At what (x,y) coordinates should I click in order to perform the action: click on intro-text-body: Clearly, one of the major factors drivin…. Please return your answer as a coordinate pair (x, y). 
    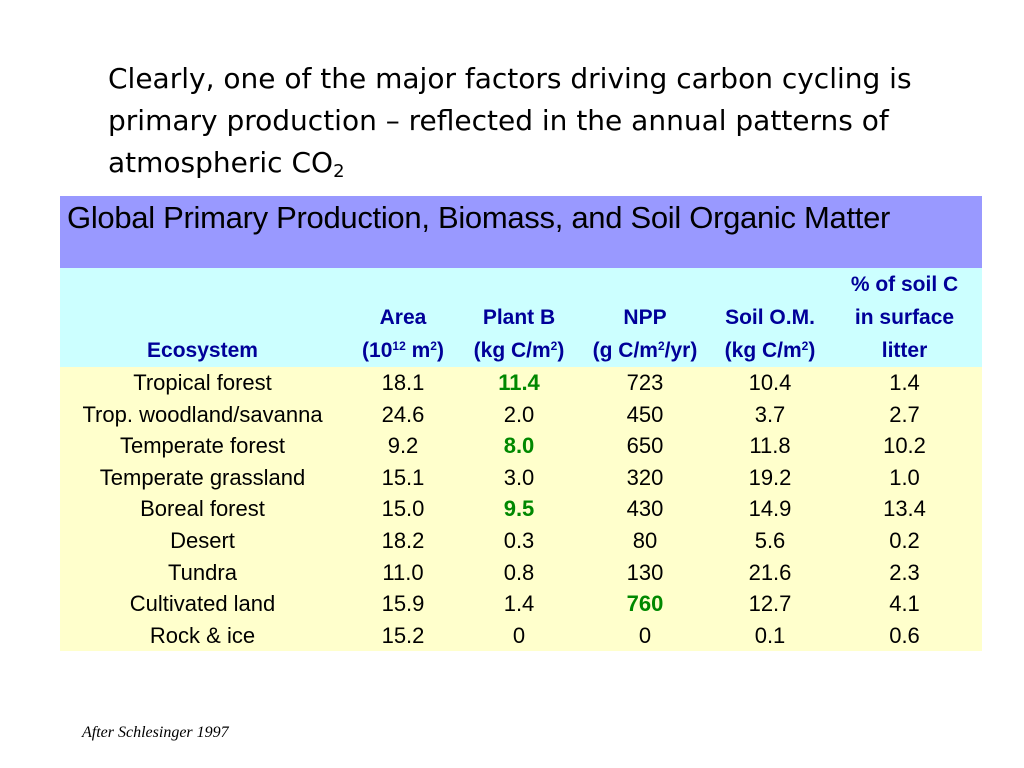
    Looking at the image, I should click on (510, 120).